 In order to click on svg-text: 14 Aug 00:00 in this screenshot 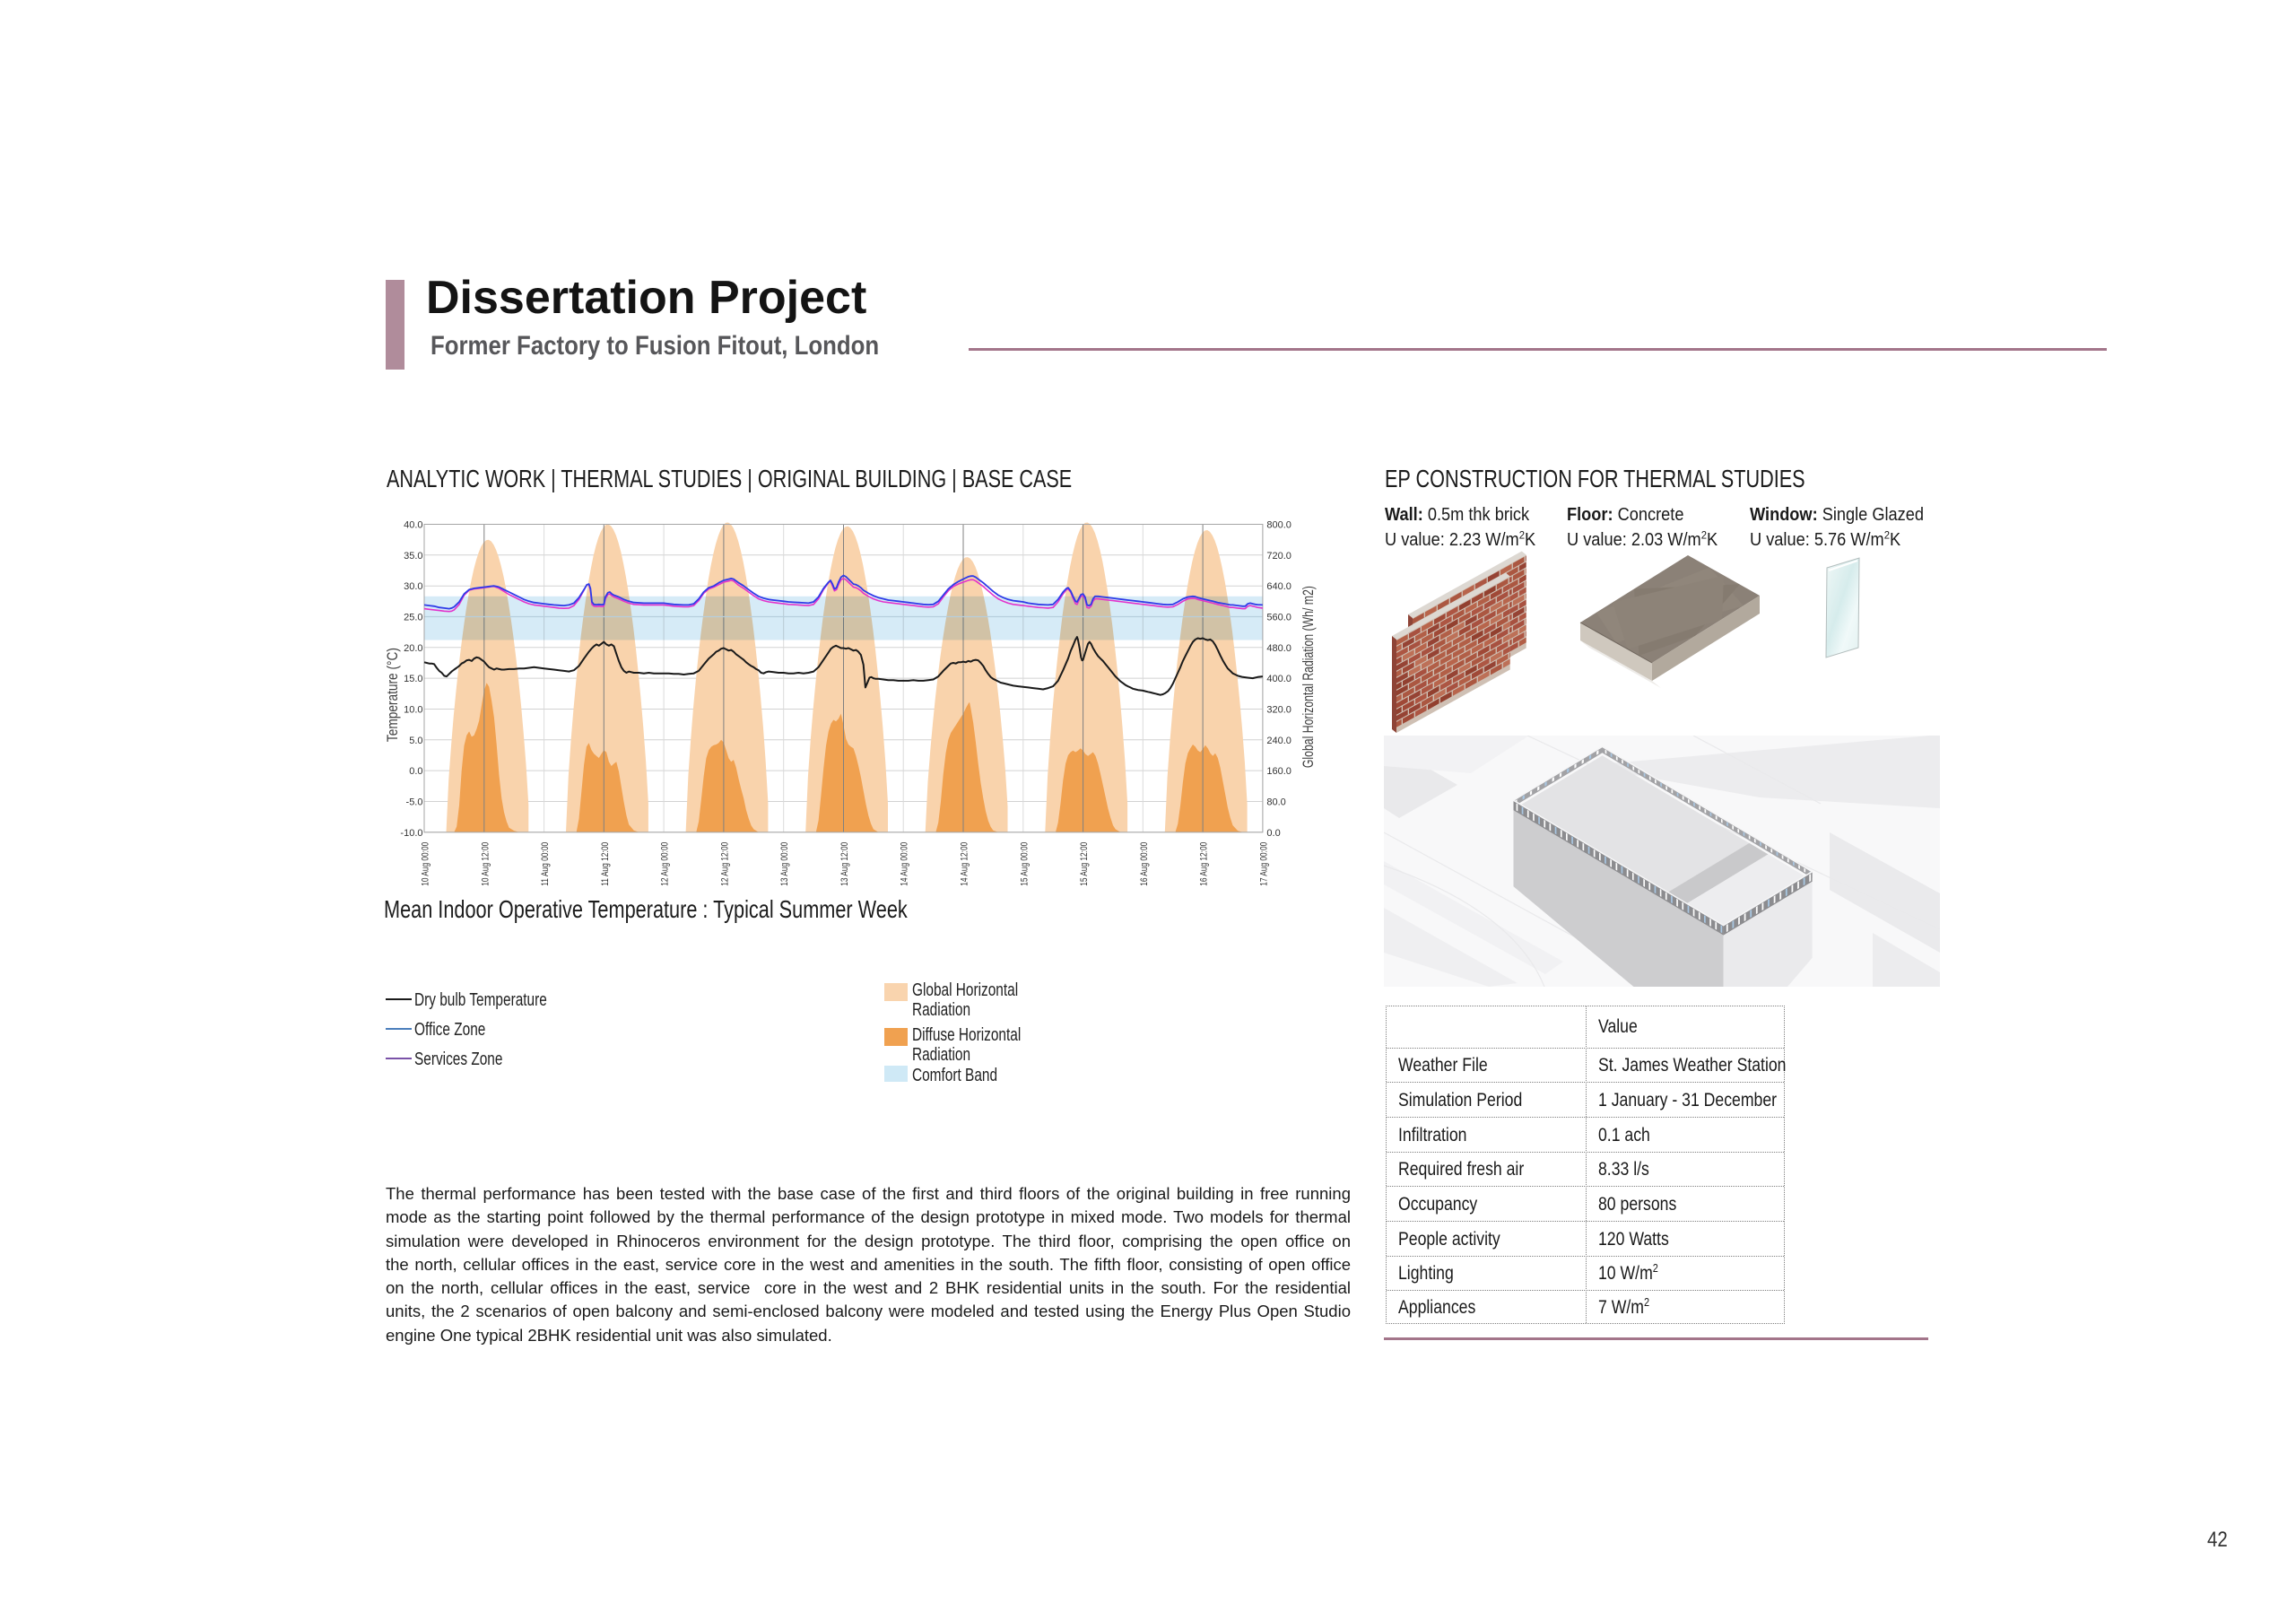, I will do `click(905, 864)`.